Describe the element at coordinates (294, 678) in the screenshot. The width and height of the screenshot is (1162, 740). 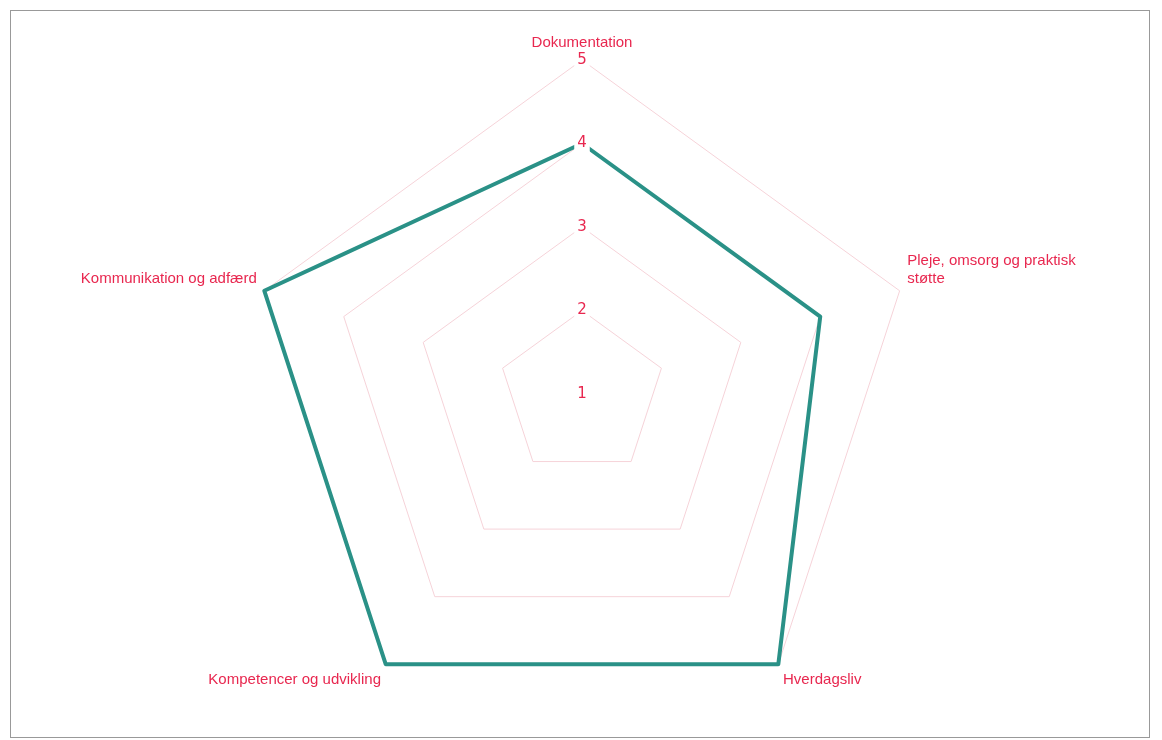
I see `spoke-label: Kompetencer og udvikling` at that location.